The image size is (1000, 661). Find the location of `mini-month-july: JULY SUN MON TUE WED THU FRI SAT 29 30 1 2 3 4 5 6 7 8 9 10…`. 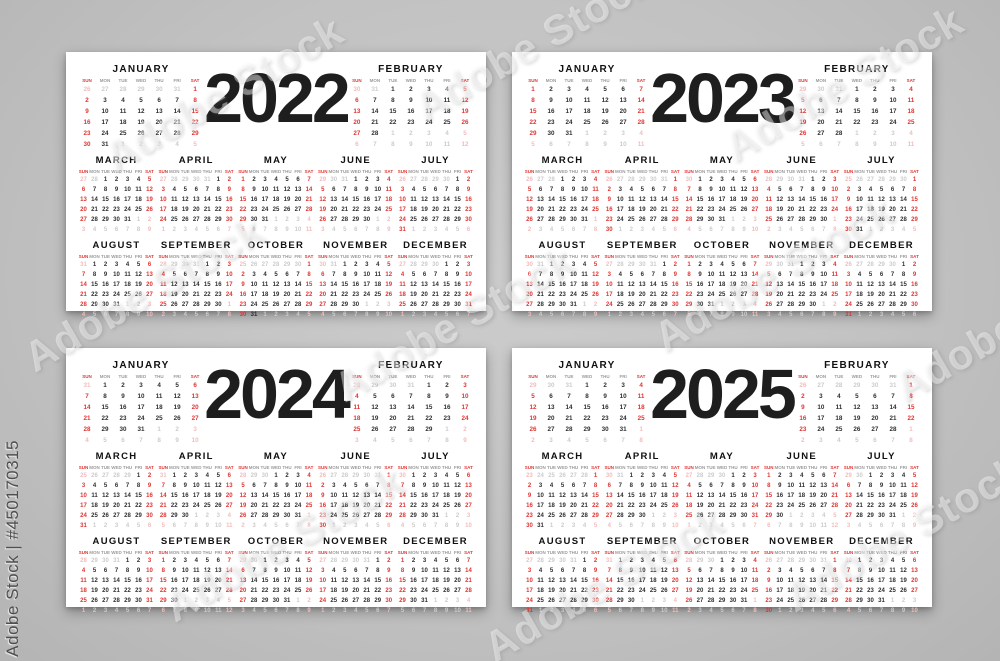

mini-month-july: JULY SUN MON TUE WED THU FRI SAT 29 30 1 2 3 4 5 6 7 8 9 10… is located at coordinates (881, 489).